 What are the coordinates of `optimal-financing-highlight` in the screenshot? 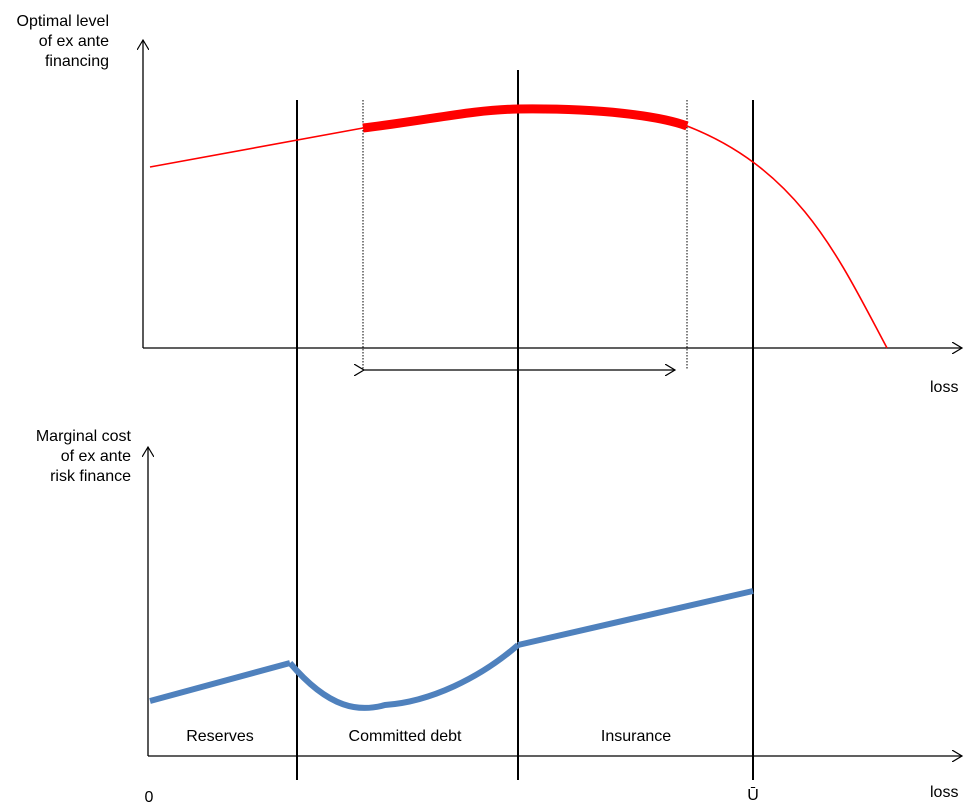 It's located at (525, 118).